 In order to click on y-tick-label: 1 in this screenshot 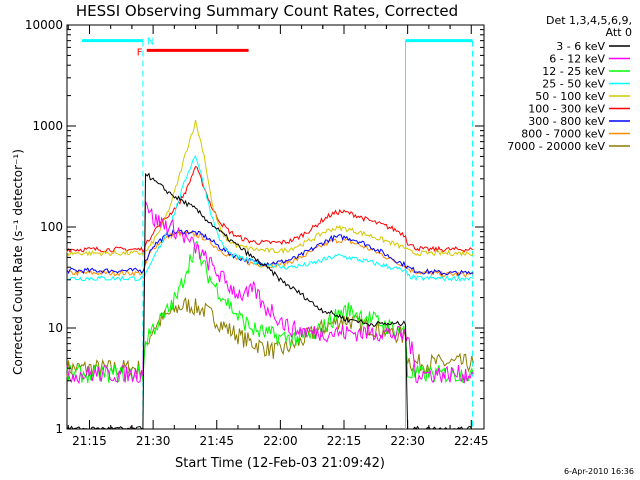, I will do `click(59, 429)`.